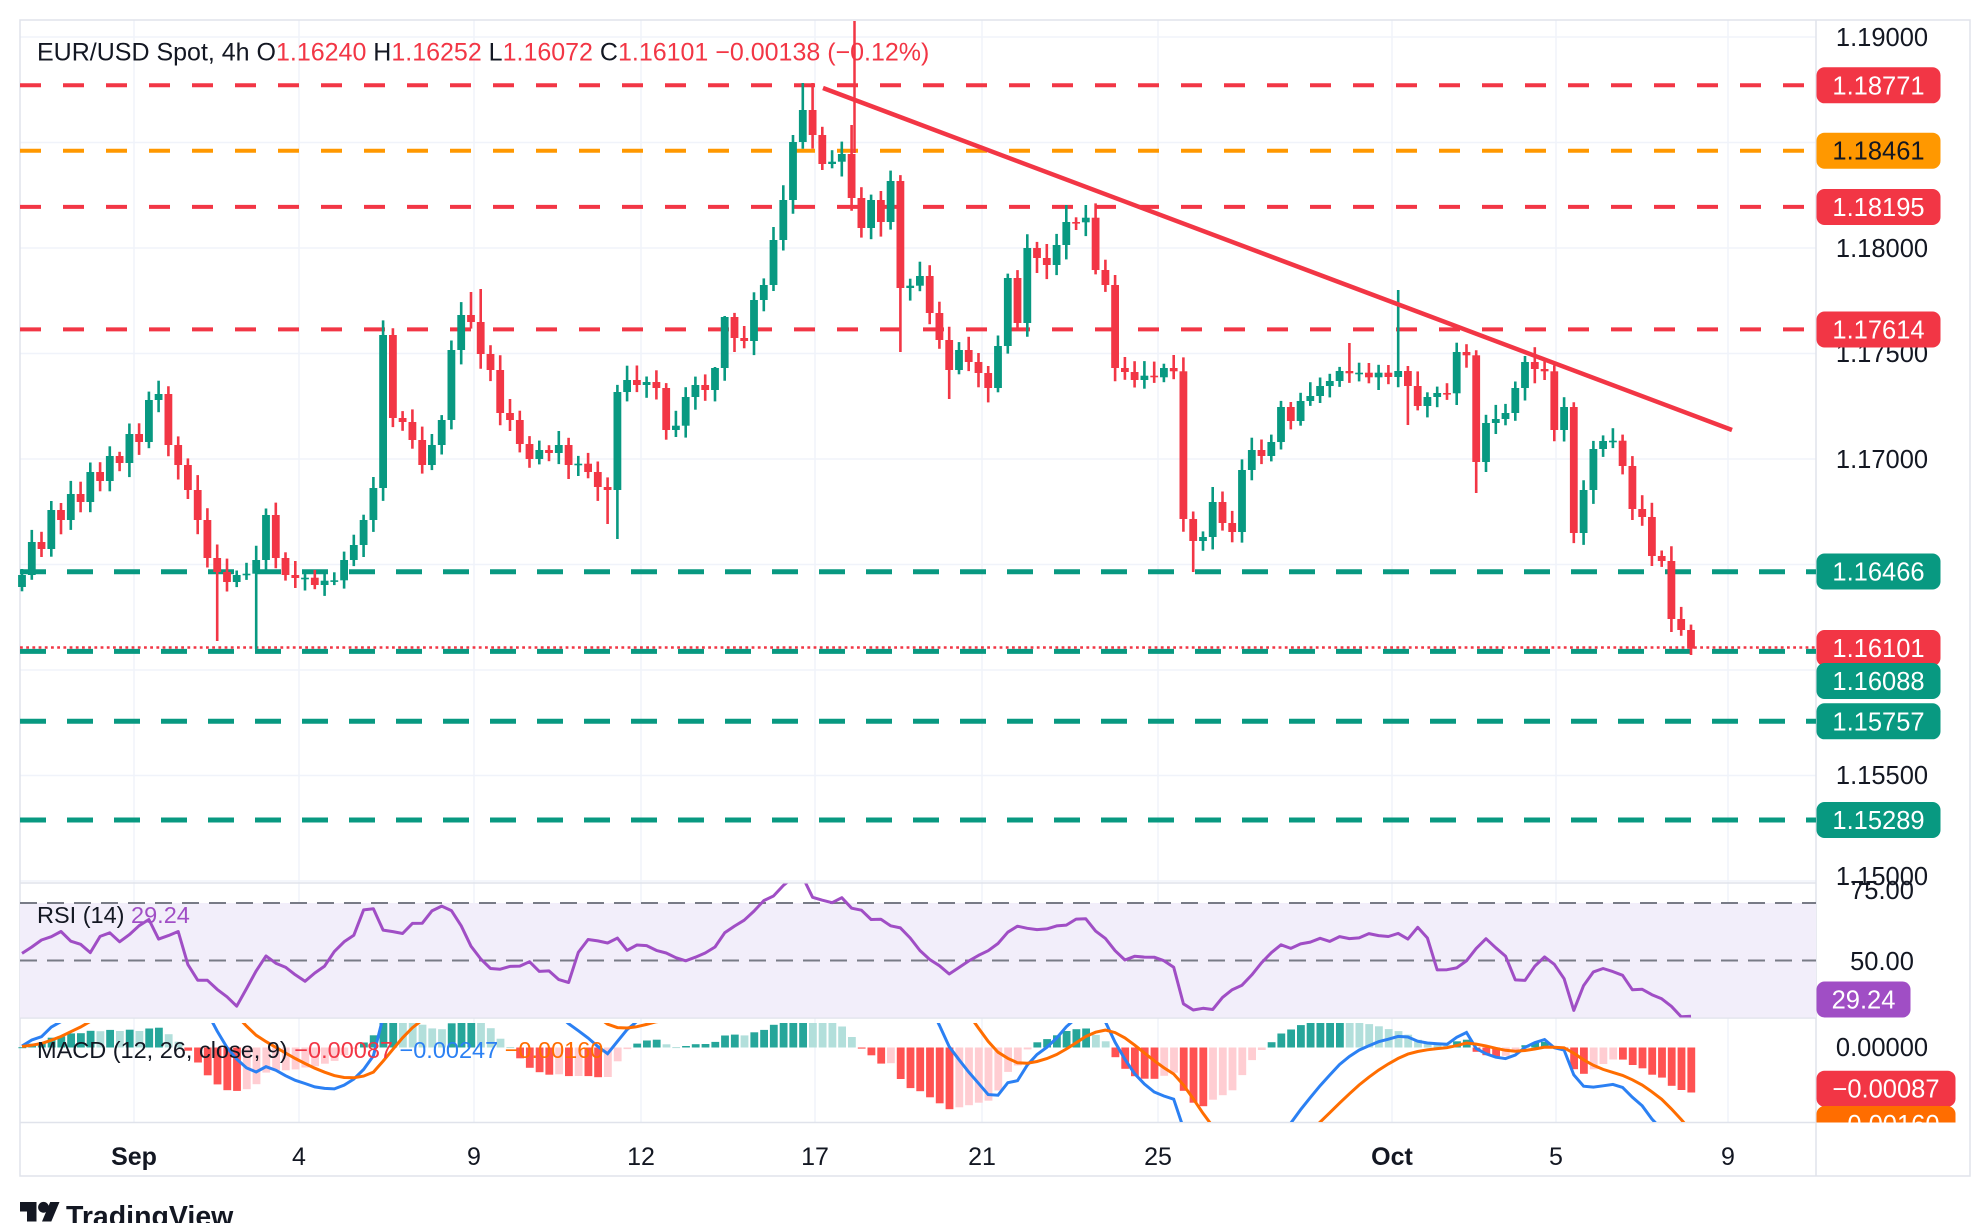 This screenshot has height=1228, width=1984. Describe the element at coordinates (1878, 682) in the screenshot. I see `svg-text: 1.16088` at that location.